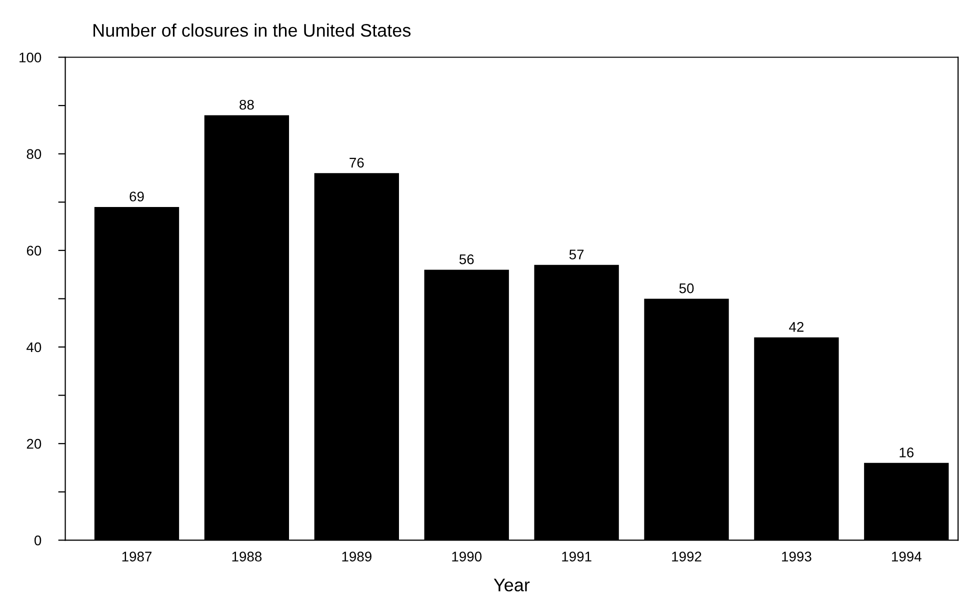 The image size is (960, 609). What do you see at coordinates (797, 557) in the screenshot?
I see `x-tick-label: 1993` at bounding box center [797, 557].